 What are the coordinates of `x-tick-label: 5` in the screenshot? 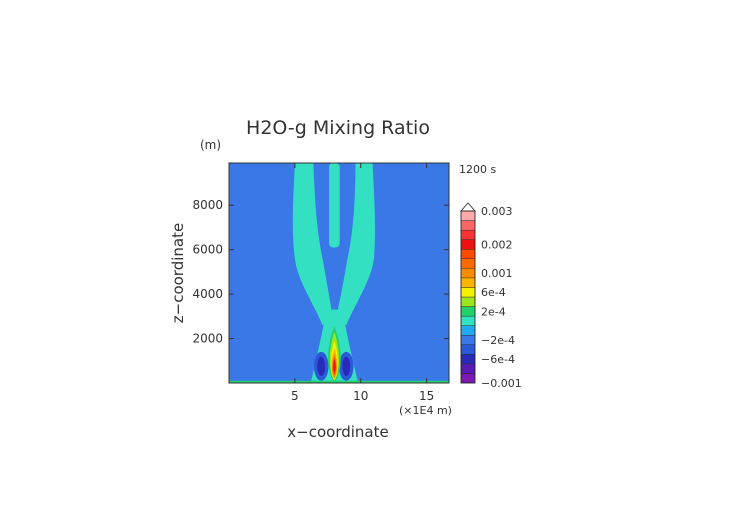 It's located at (295, 396).